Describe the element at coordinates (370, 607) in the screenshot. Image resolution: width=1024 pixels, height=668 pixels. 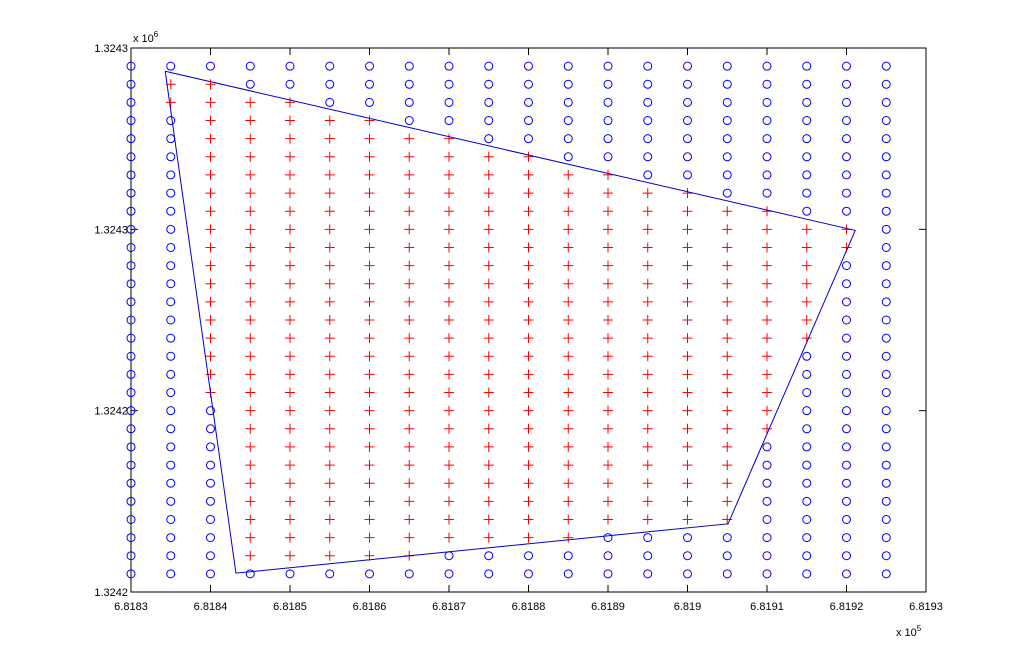
I see `x-tick-label: 6.8186` at that location.